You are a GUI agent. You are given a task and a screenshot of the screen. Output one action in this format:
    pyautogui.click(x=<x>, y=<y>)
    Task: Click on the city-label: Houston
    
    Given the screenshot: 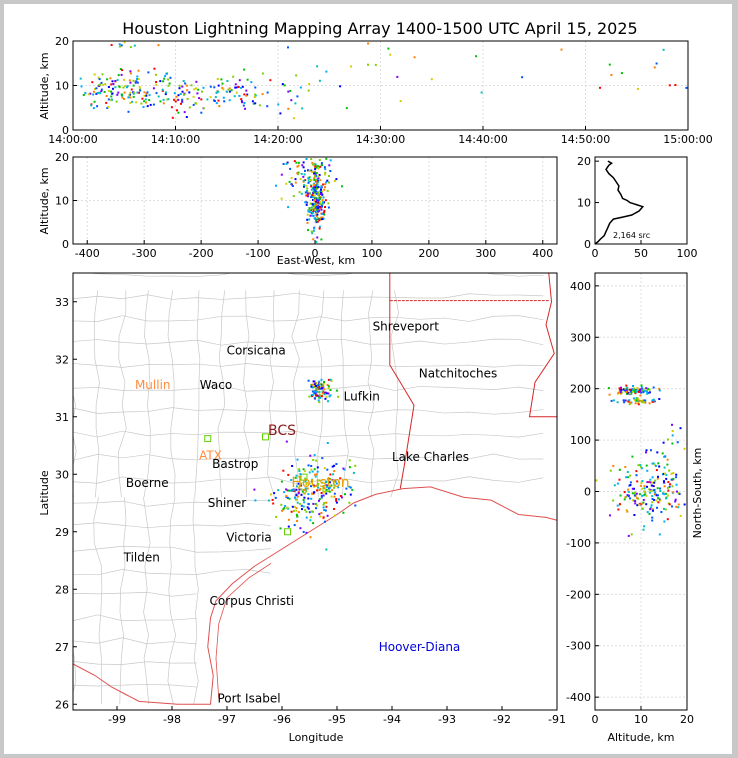 What is the action you would take?
    pyautogui.click(x=320, y=483)
    